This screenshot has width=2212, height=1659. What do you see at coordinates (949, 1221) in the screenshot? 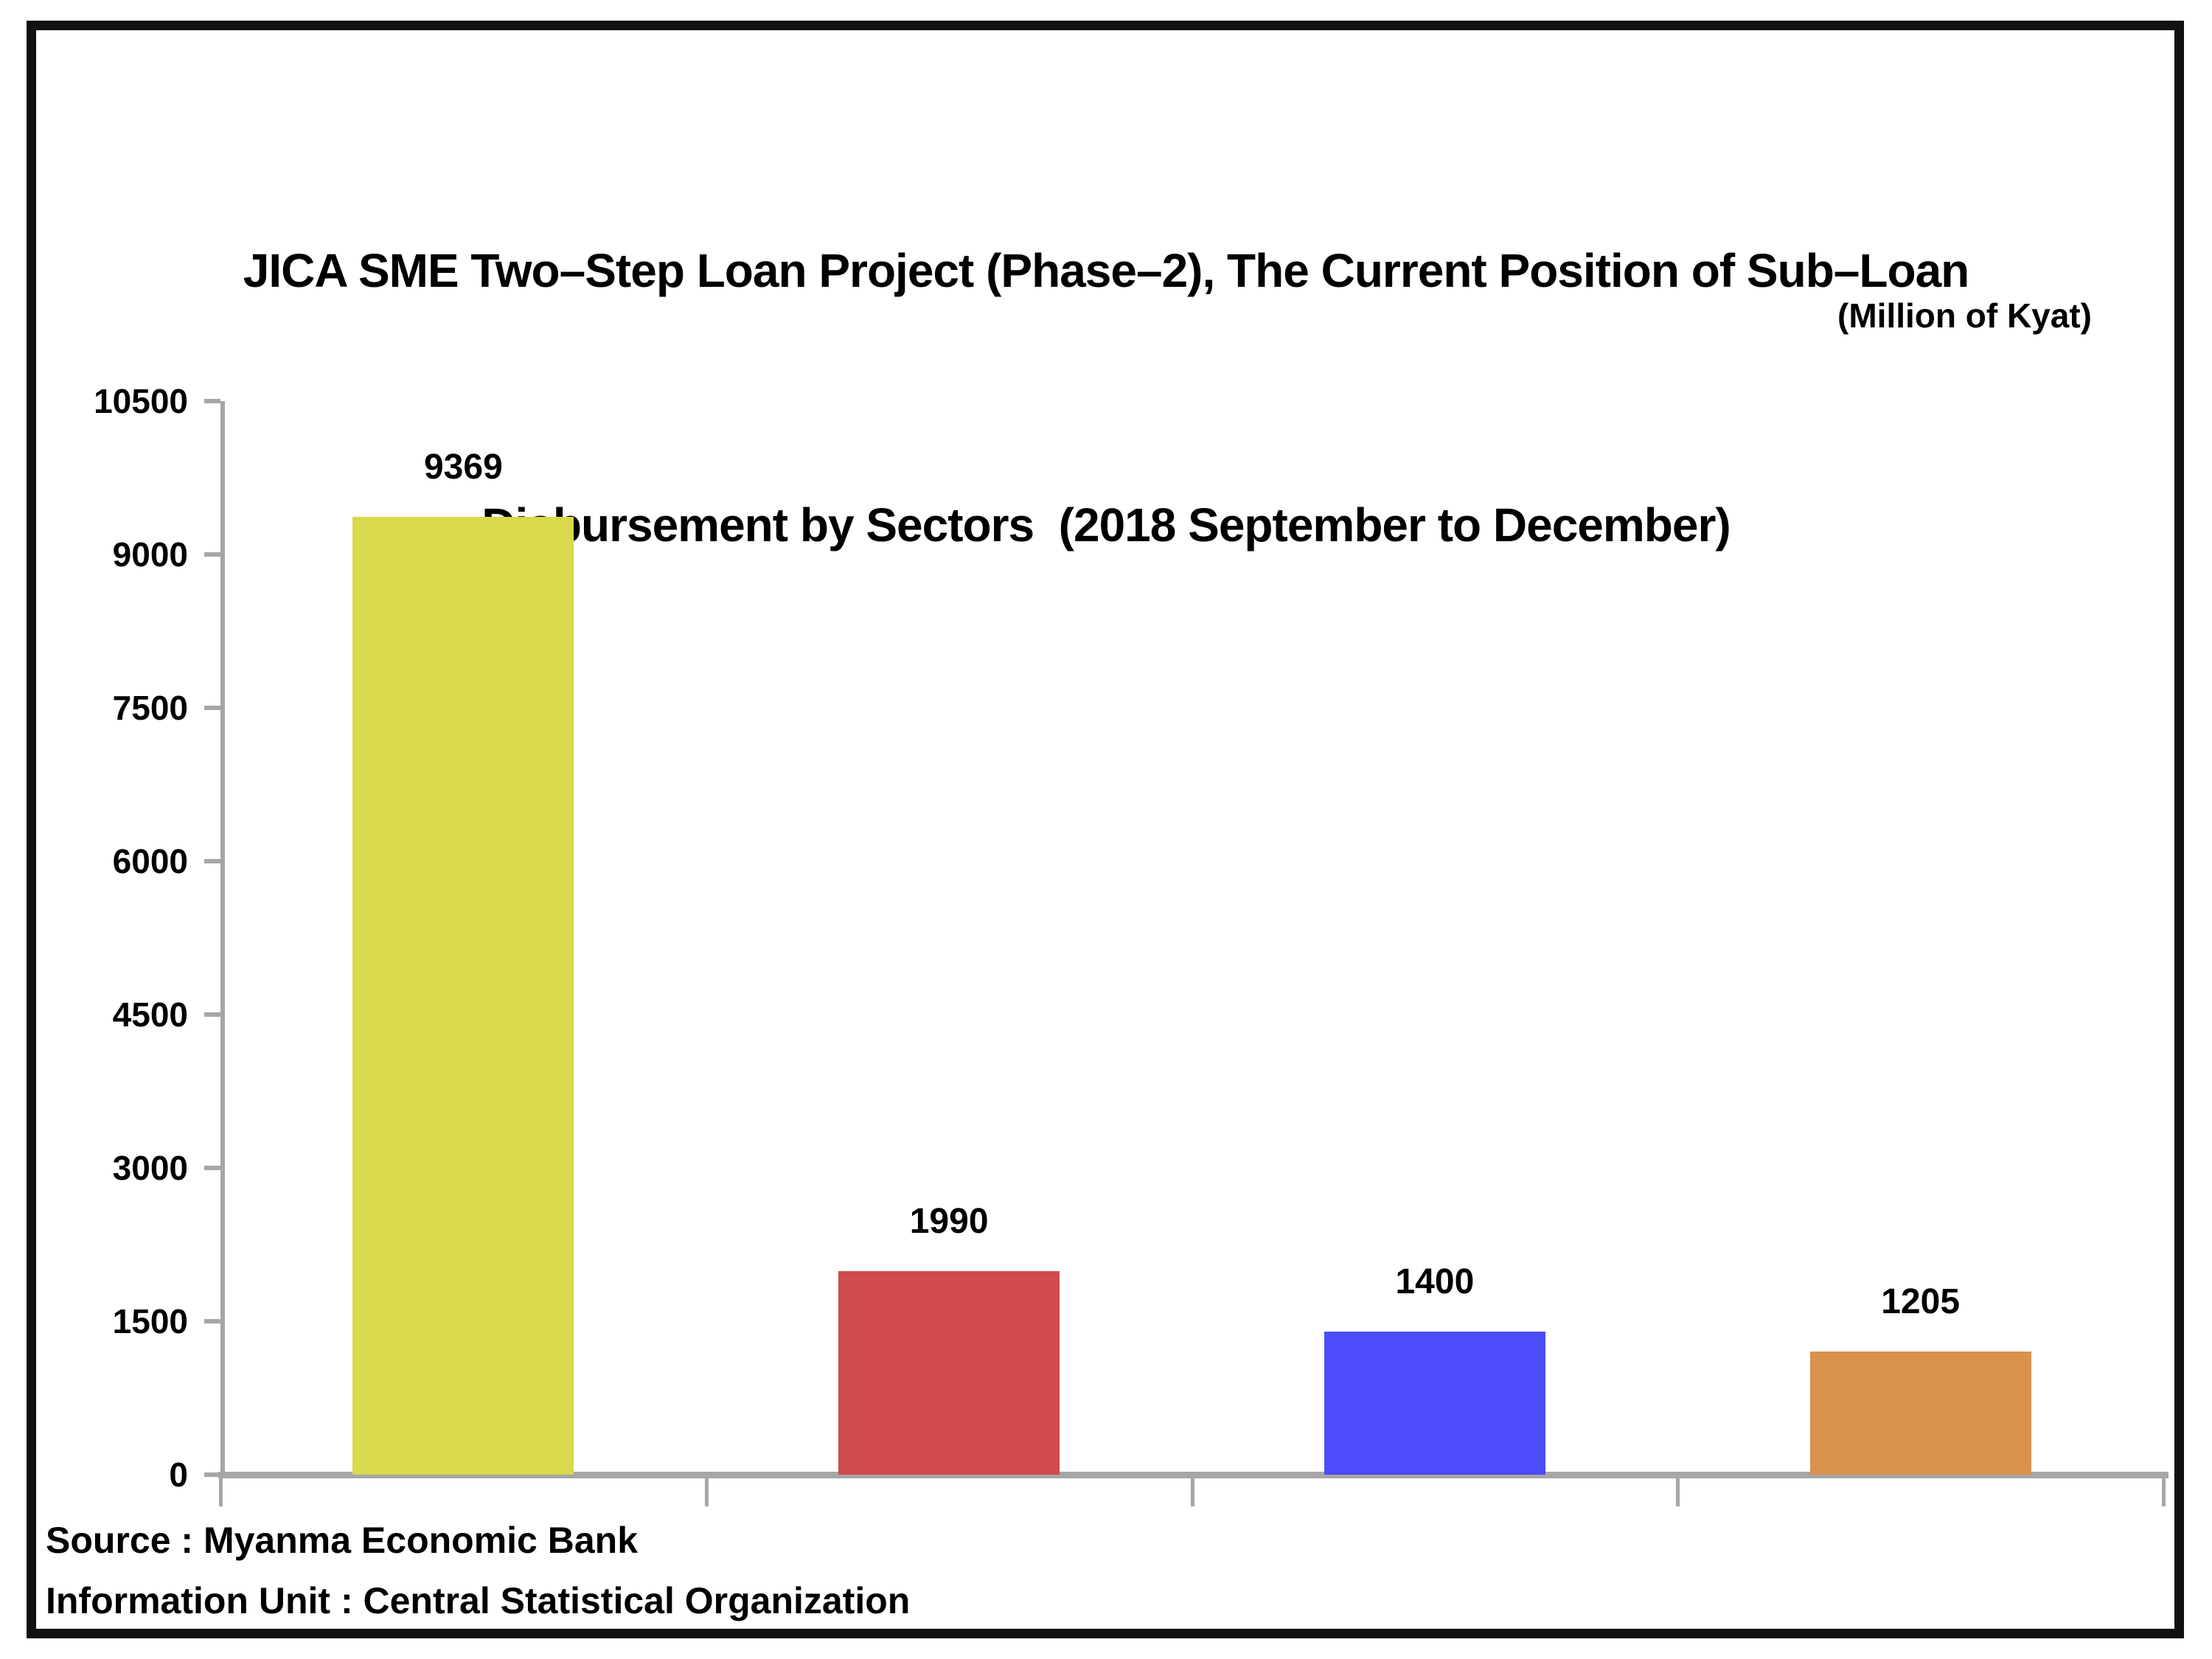
I see `bar-value-label: 1990` at bounding box center [949, 1221].